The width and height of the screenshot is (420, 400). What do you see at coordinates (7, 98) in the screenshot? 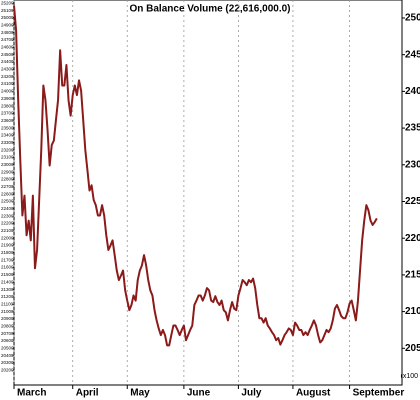
I see `y2-tick-label: 23900` at bounding box center [7, 98].